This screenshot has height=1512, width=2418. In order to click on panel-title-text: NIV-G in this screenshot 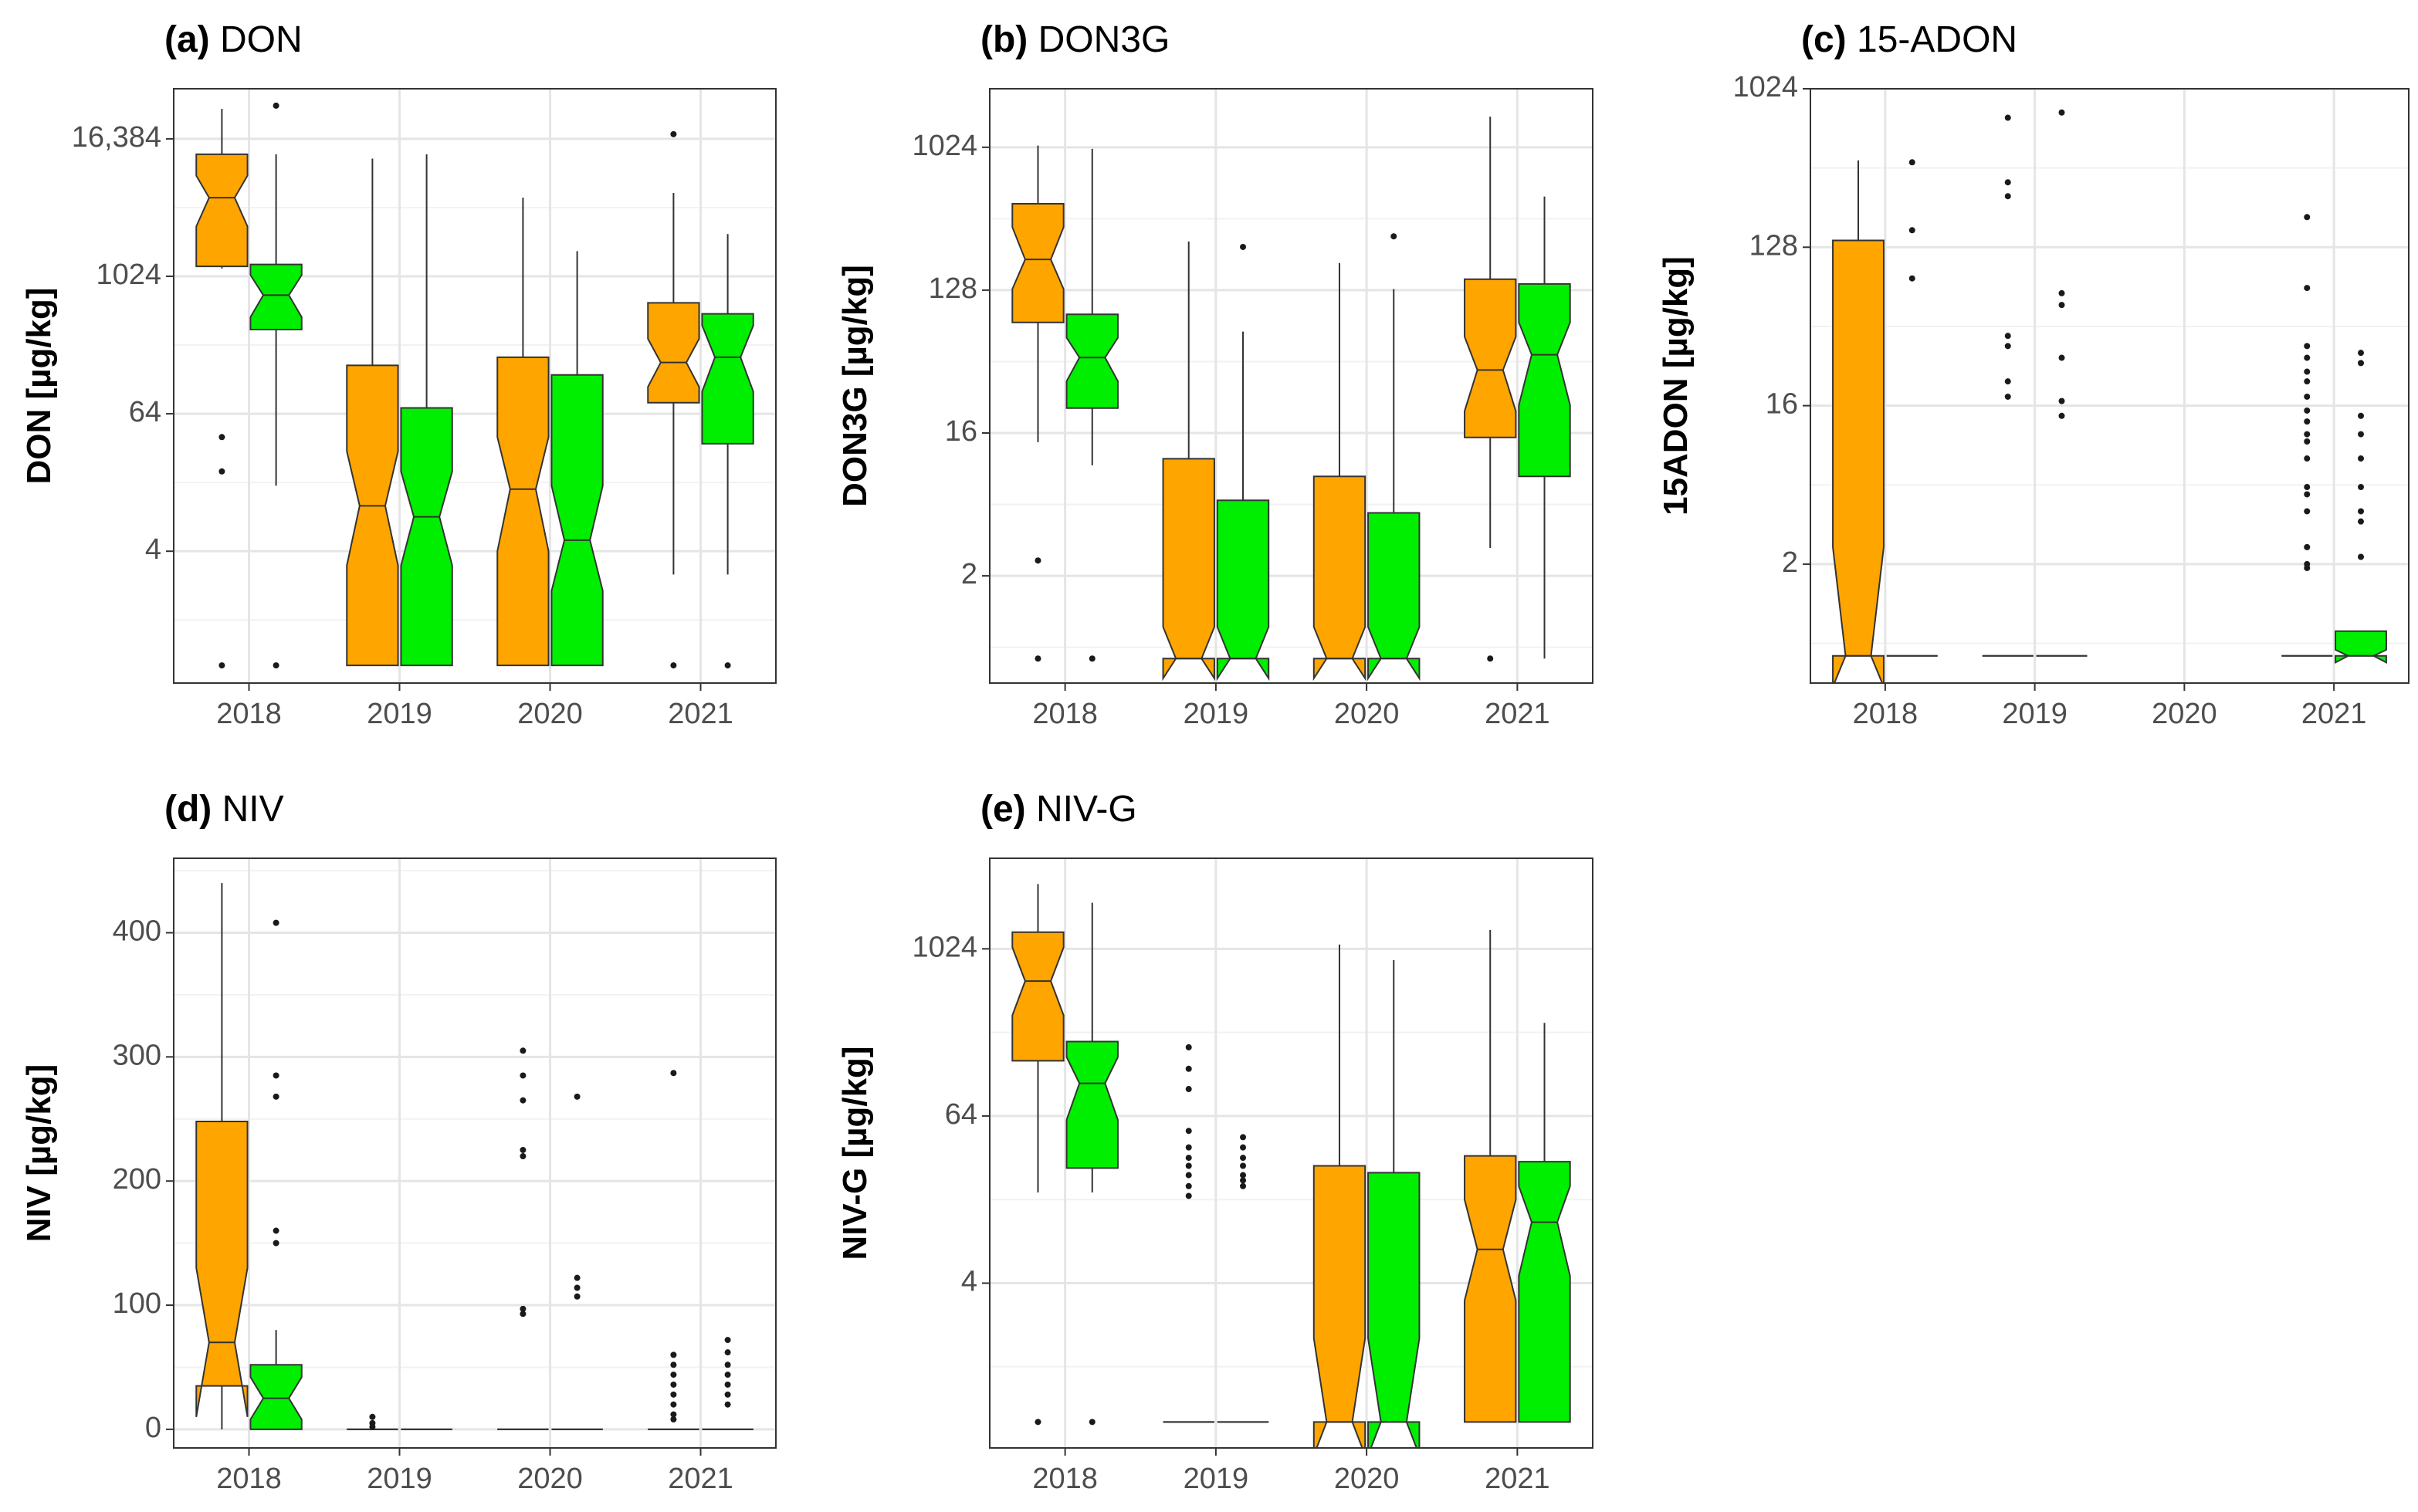, I will do `click(1081, 809)`.